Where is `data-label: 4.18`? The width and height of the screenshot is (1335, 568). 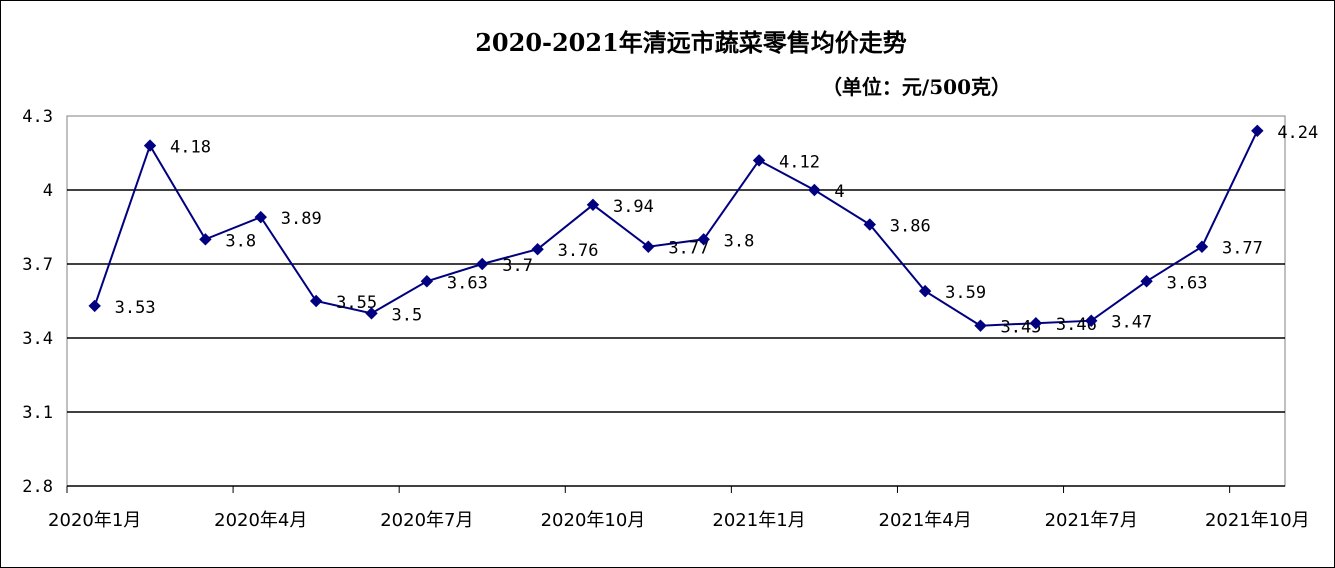 data-label: 4.18 is located at coordinates (190, 148).